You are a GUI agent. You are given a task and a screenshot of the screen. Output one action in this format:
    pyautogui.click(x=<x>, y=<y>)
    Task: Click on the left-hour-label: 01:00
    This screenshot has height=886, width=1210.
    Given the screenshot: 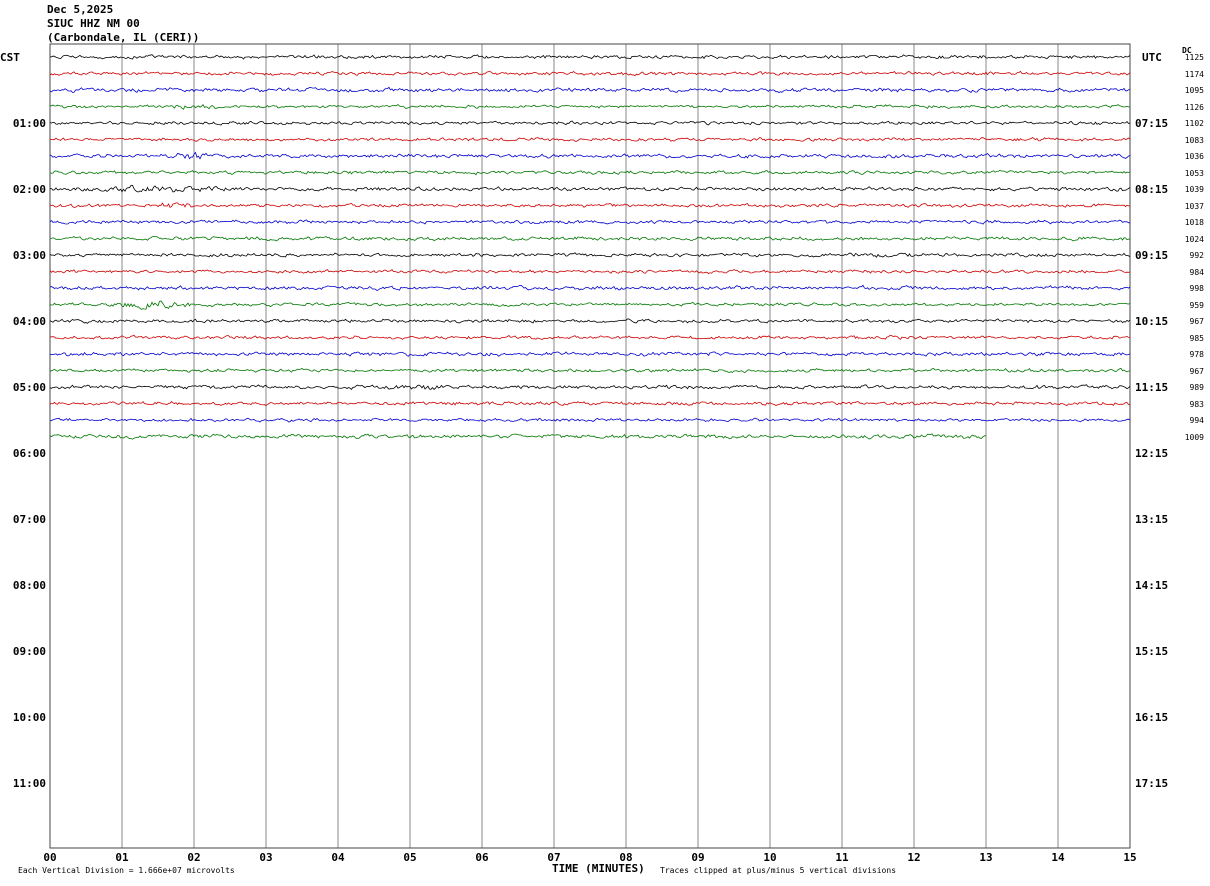 What is the action you would take?
    pyautogui.click(x=29, y=123)
    